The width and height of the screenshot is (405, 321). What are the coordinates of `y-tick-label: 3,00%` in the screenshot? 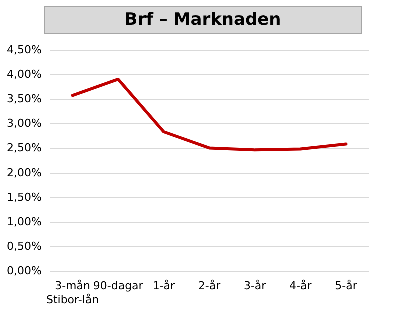 It's located at (24, 123).